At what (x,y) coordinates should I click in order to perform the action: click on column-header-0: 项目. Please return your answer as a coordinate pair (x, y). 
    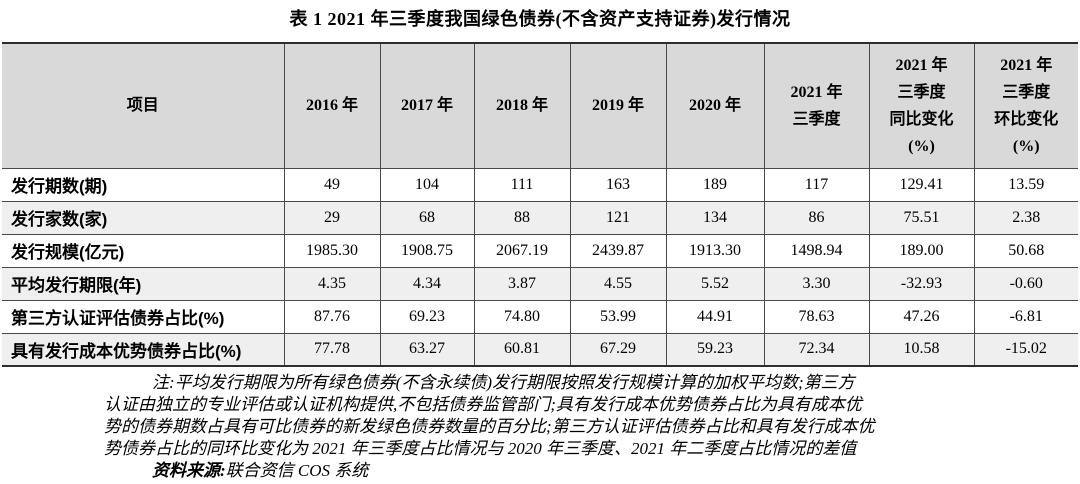
    Looking at the image, I should click on (143, 105).